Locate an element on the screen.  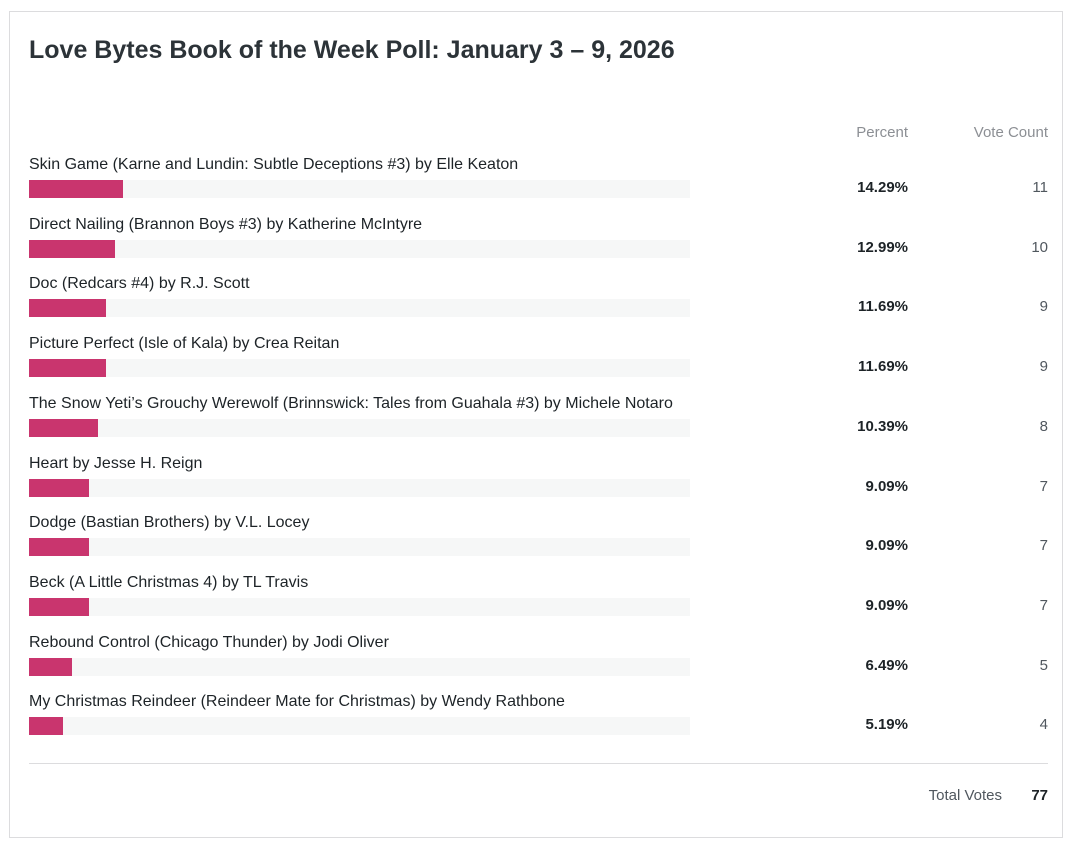
percent-value: 5.19% is located at coordinates (886, 725).